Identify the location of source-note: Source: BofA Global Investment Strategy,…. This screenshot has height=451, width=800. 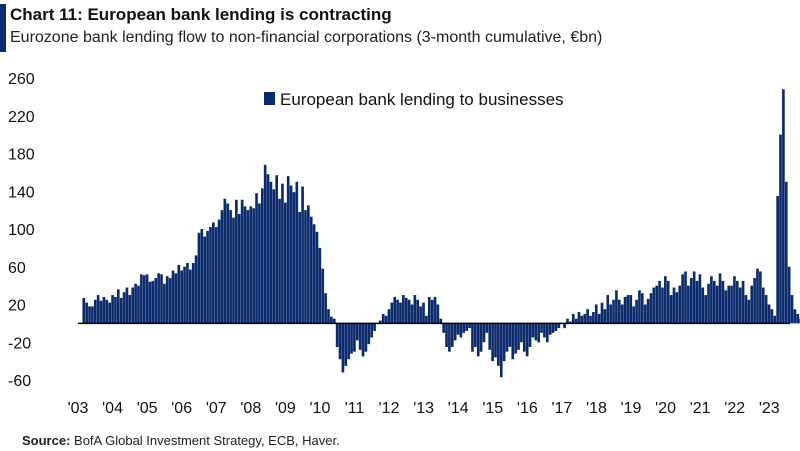
(181, 440).